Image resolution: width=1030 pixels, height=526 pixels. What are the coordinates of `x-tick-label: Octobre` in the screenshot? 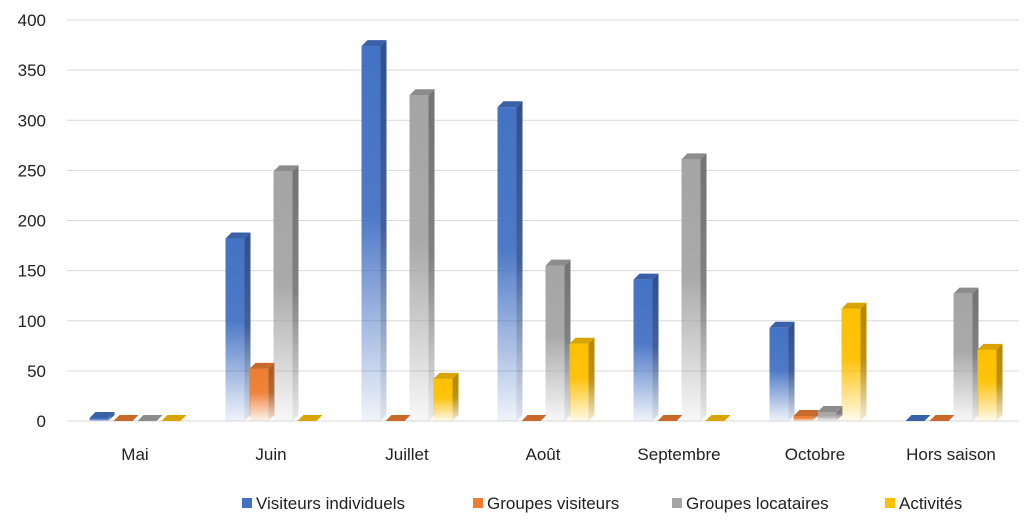 It's located at (815, 454).